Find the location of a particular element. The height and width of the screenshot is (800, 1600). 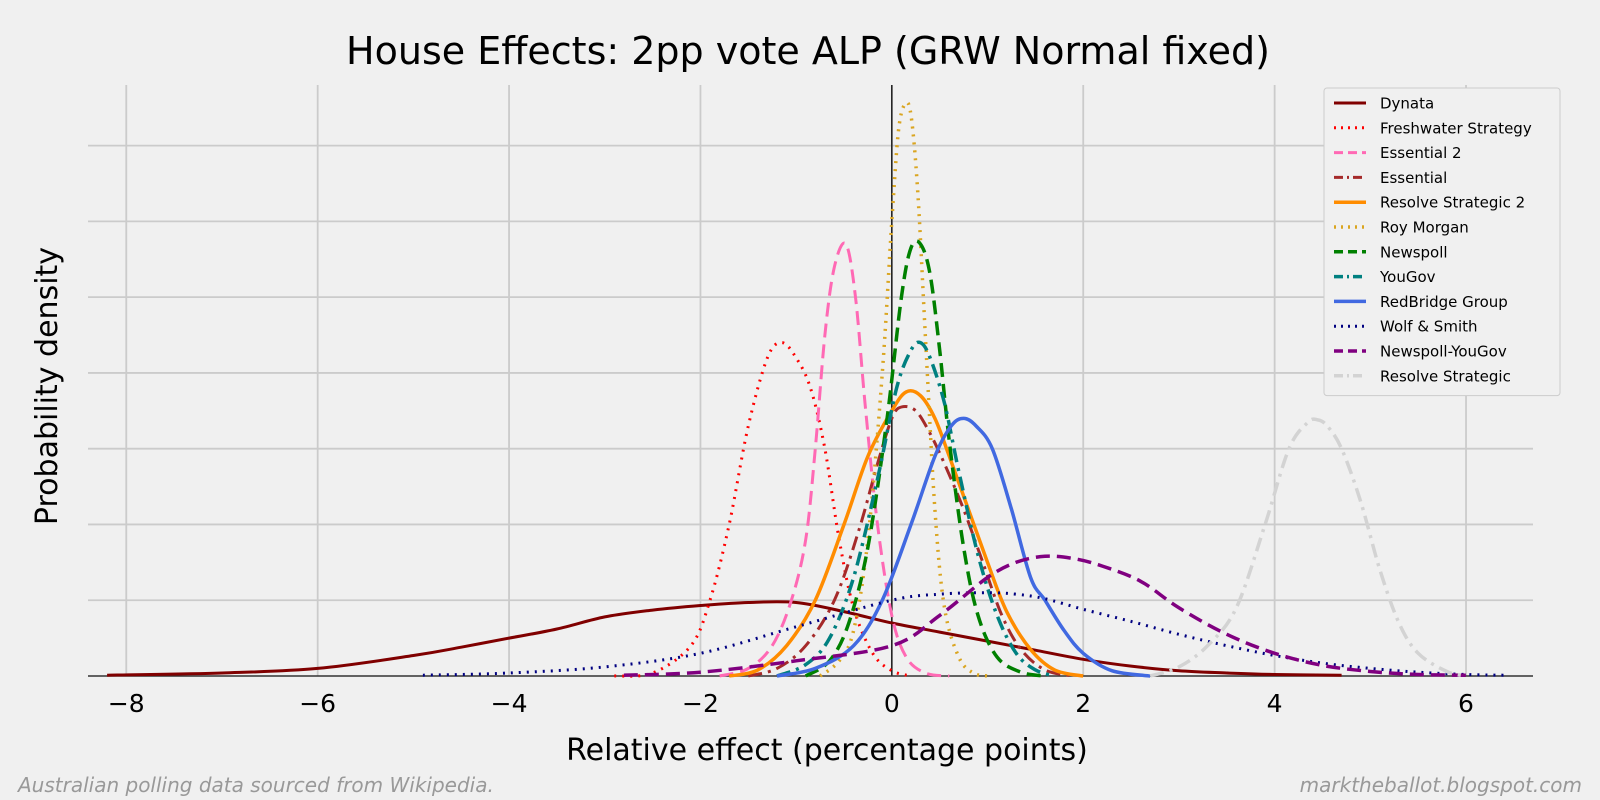

legend-label: RedBridge Group is located at coordinates (1444, 302).